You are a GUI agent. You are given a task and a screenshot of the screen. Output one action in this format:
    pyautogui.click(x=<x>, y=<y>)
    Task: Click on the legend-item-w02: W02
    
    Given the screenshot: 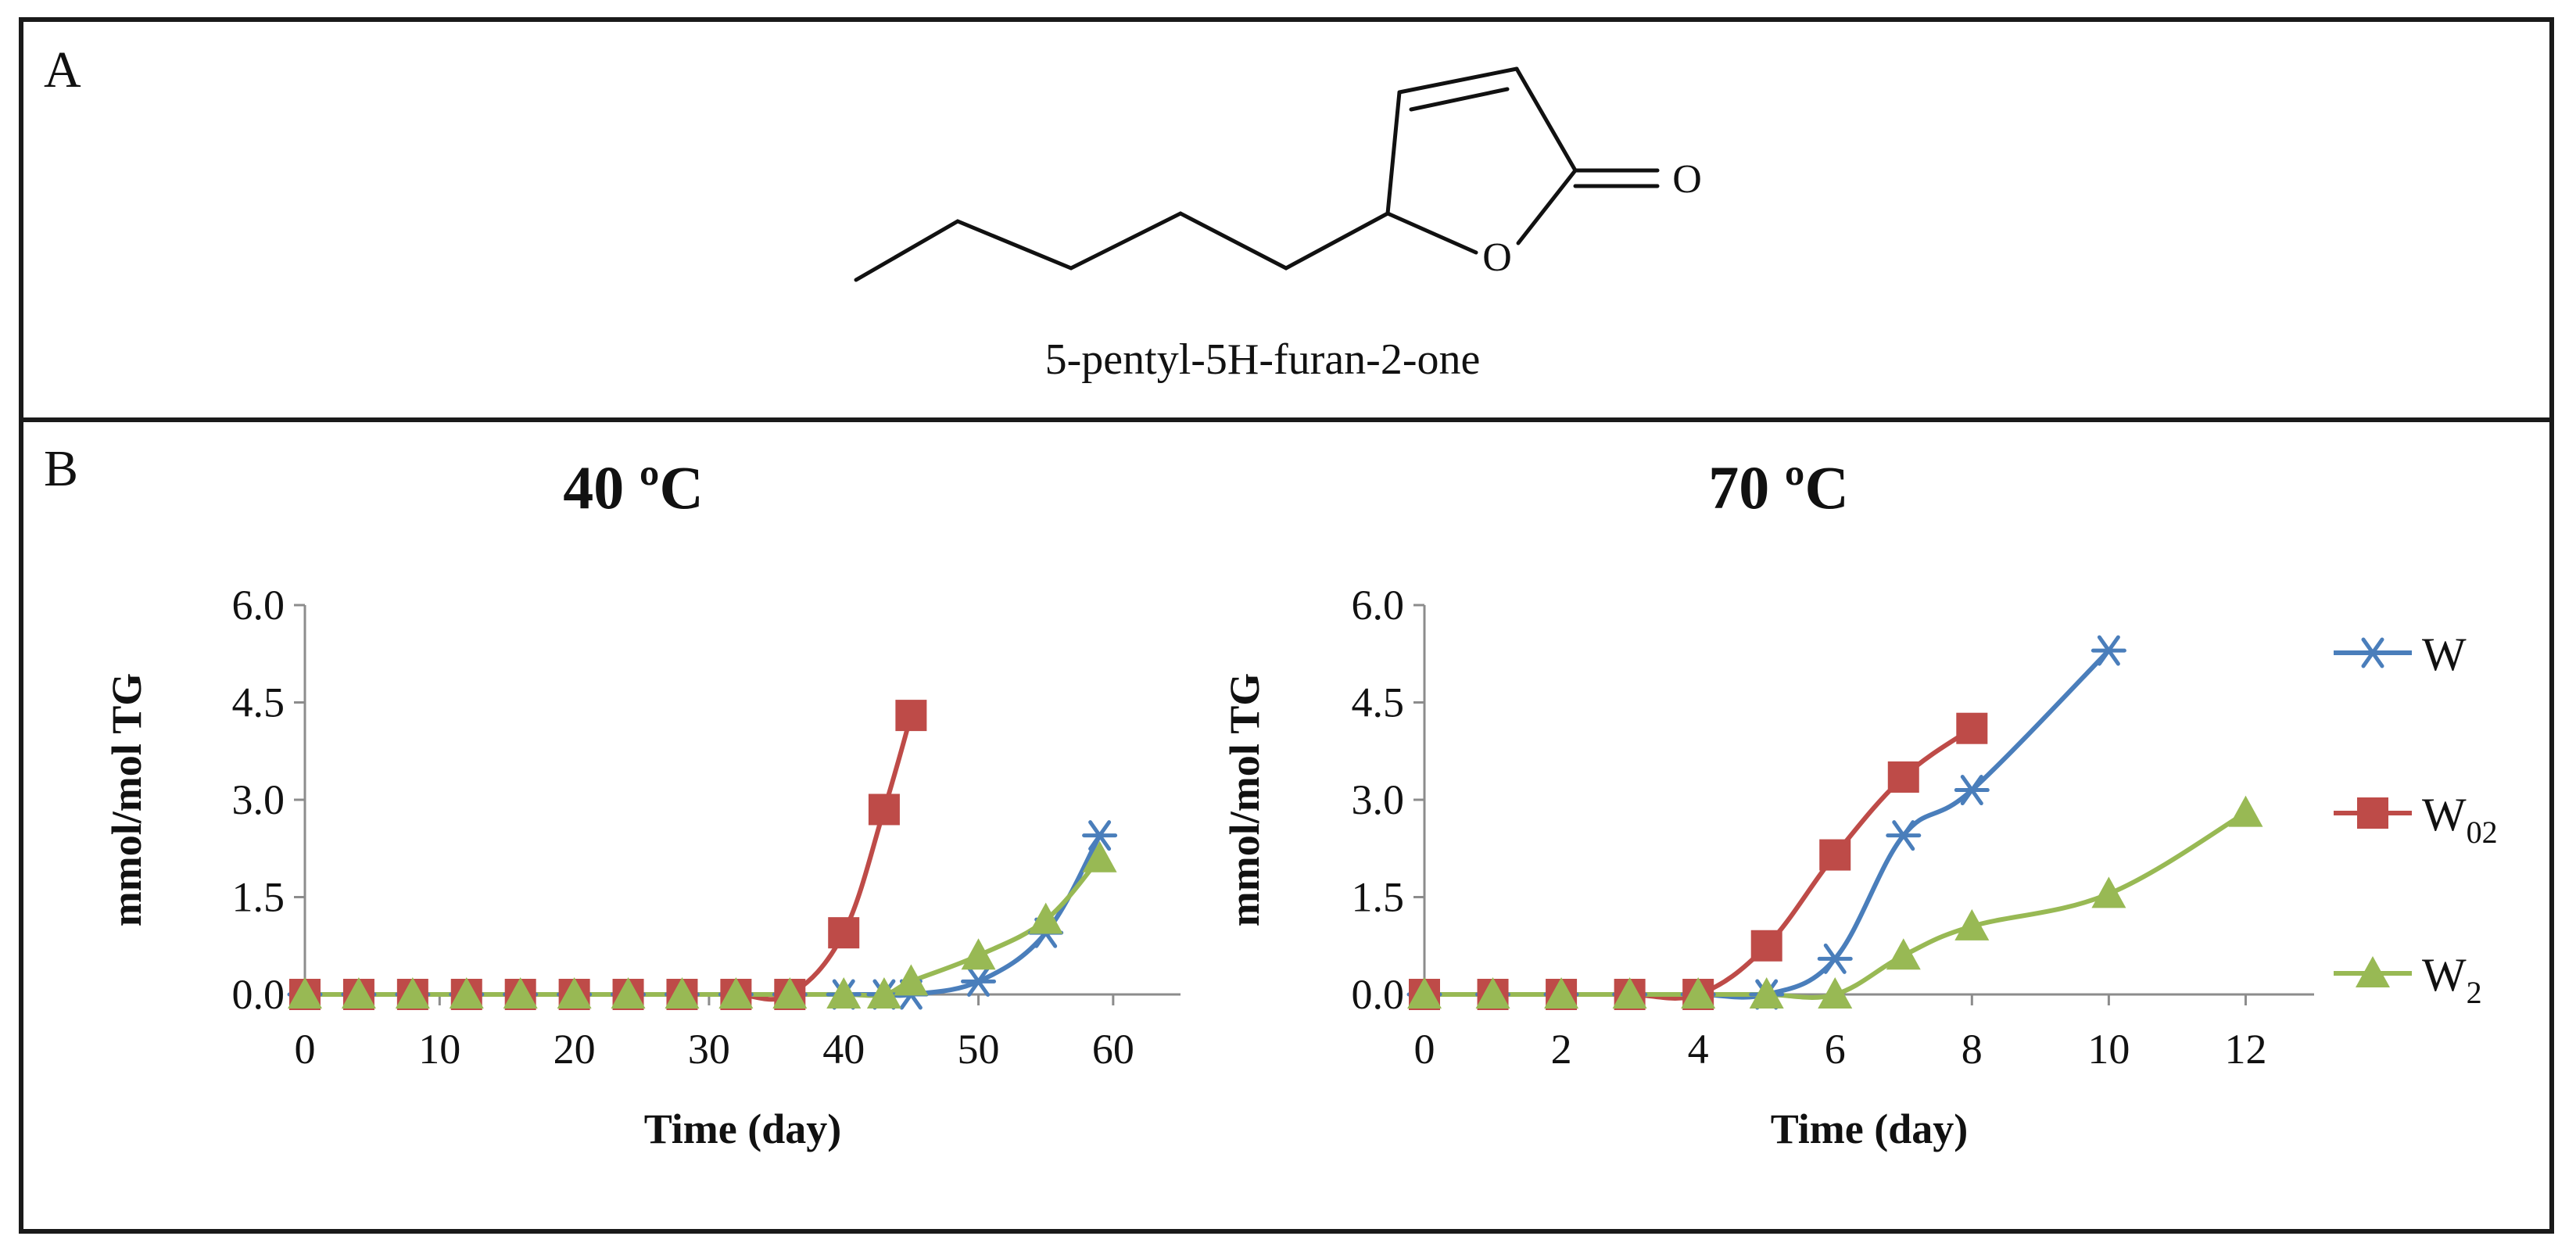 What is the action you would take?
    pyautogui.click(x=2416, y=819)
    